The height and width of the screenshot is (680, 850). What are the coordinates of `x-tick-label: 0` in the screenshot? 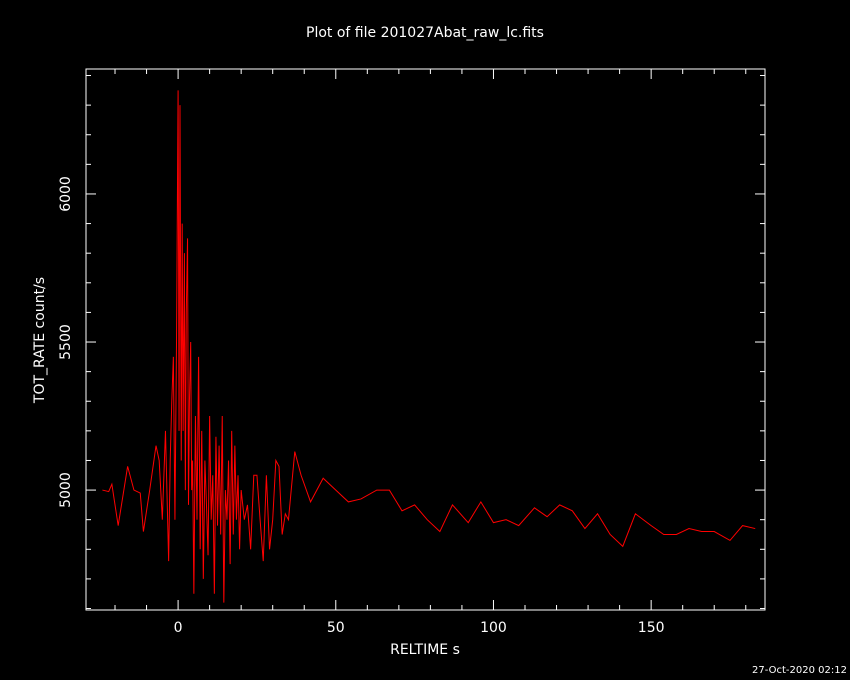 It's located at (178, 628).